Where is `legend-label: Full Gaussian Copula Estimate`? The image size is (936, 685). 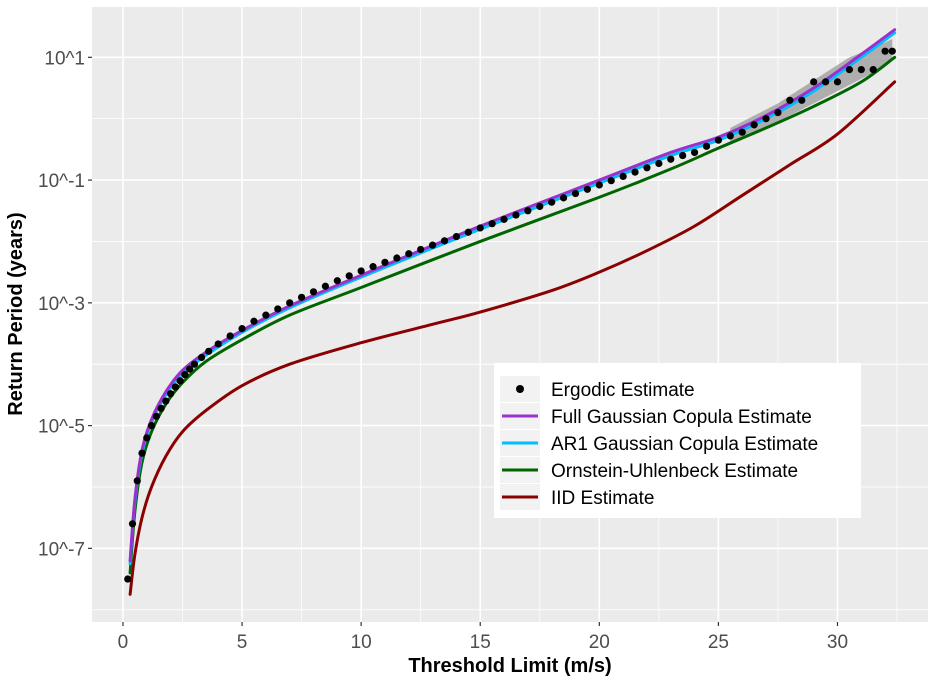
legend-label: Full Gaussian Copula Estimate is located at coordinates (681, 417).